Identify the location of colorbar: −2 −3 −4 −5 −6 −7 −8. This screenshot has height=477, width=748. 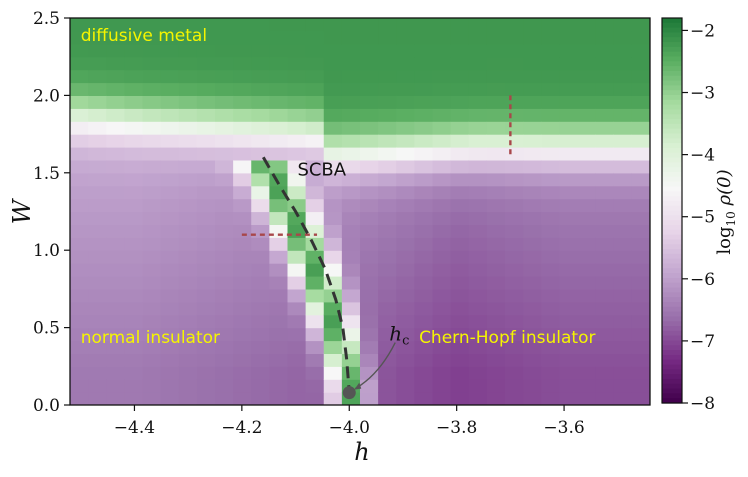
(688, 215).